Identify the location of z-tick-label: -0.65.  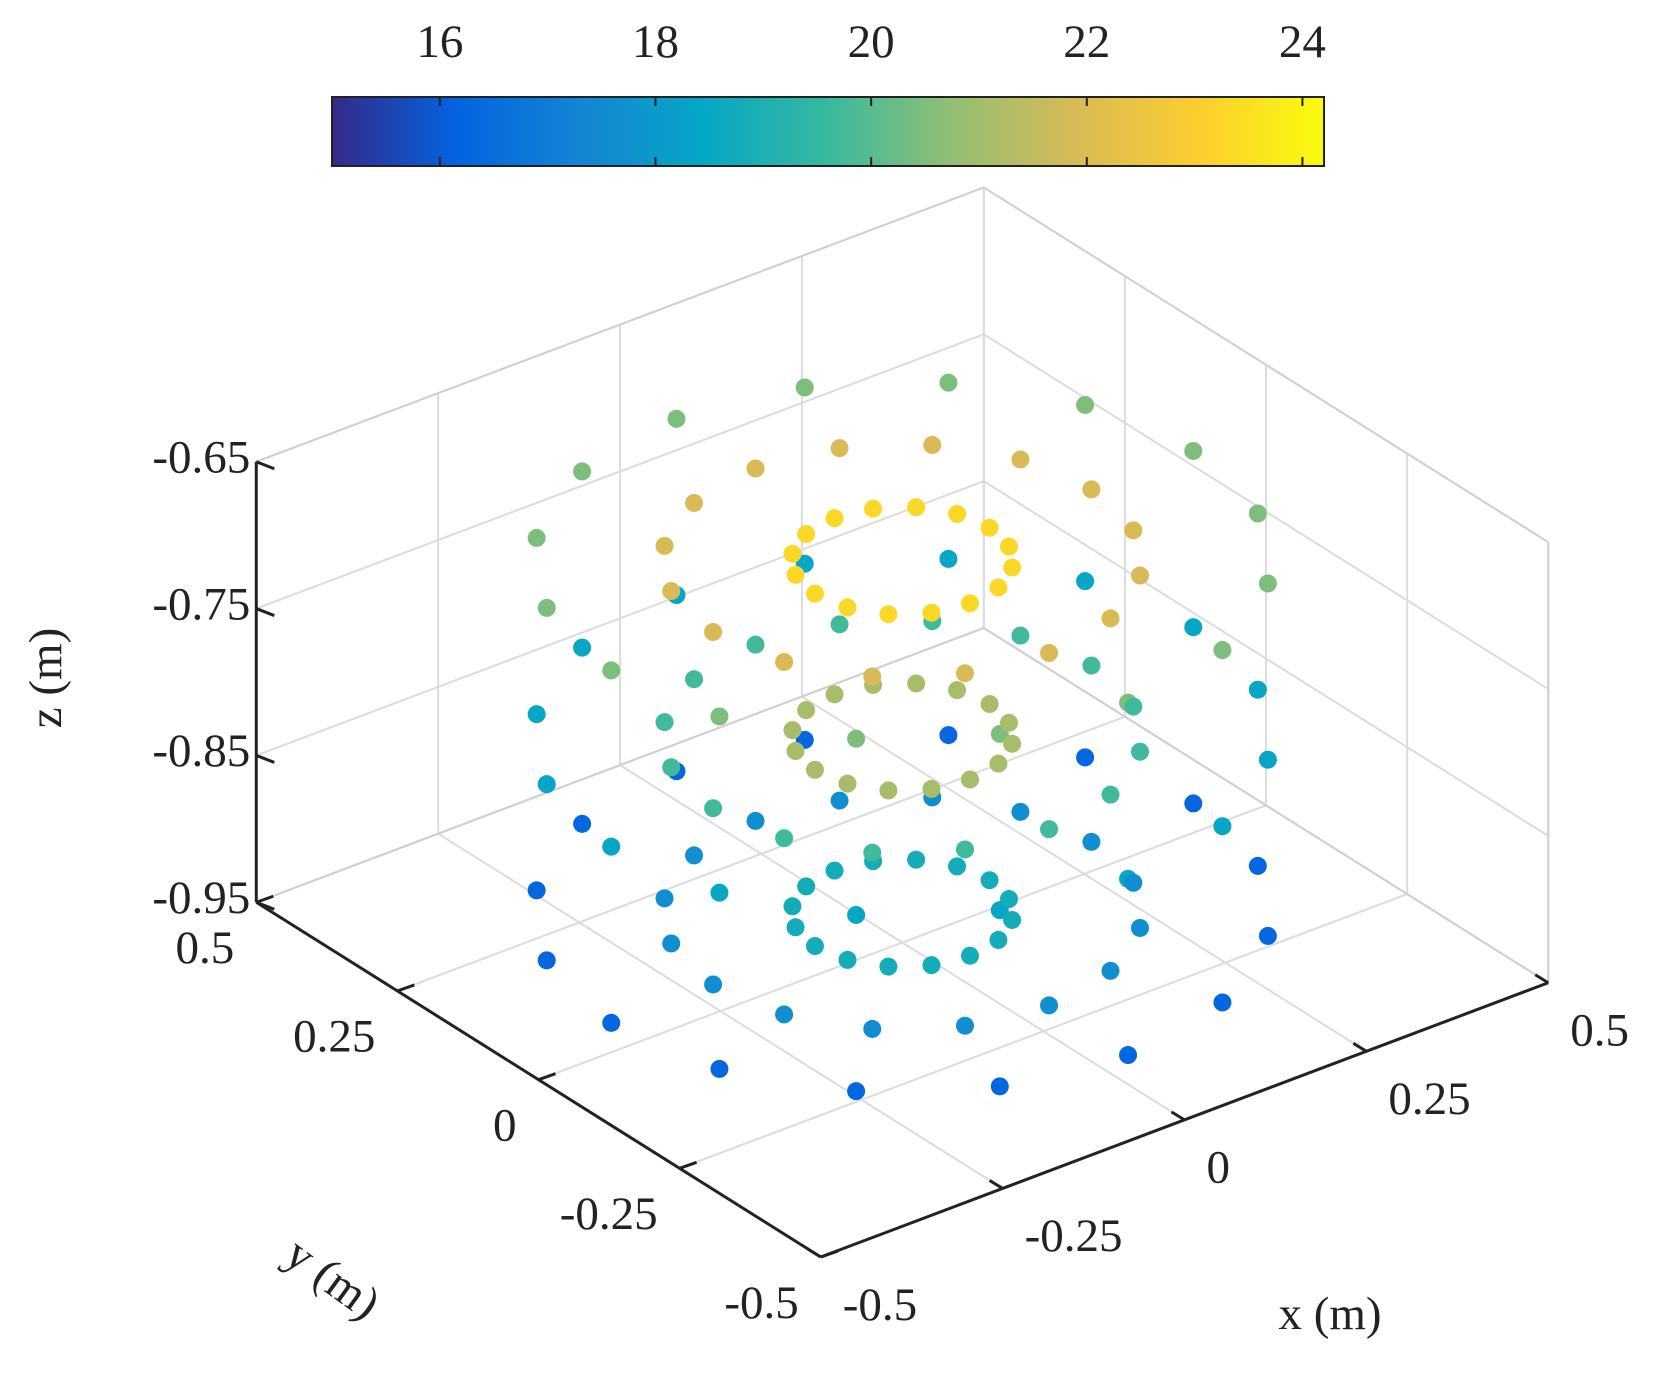
(201, 458).